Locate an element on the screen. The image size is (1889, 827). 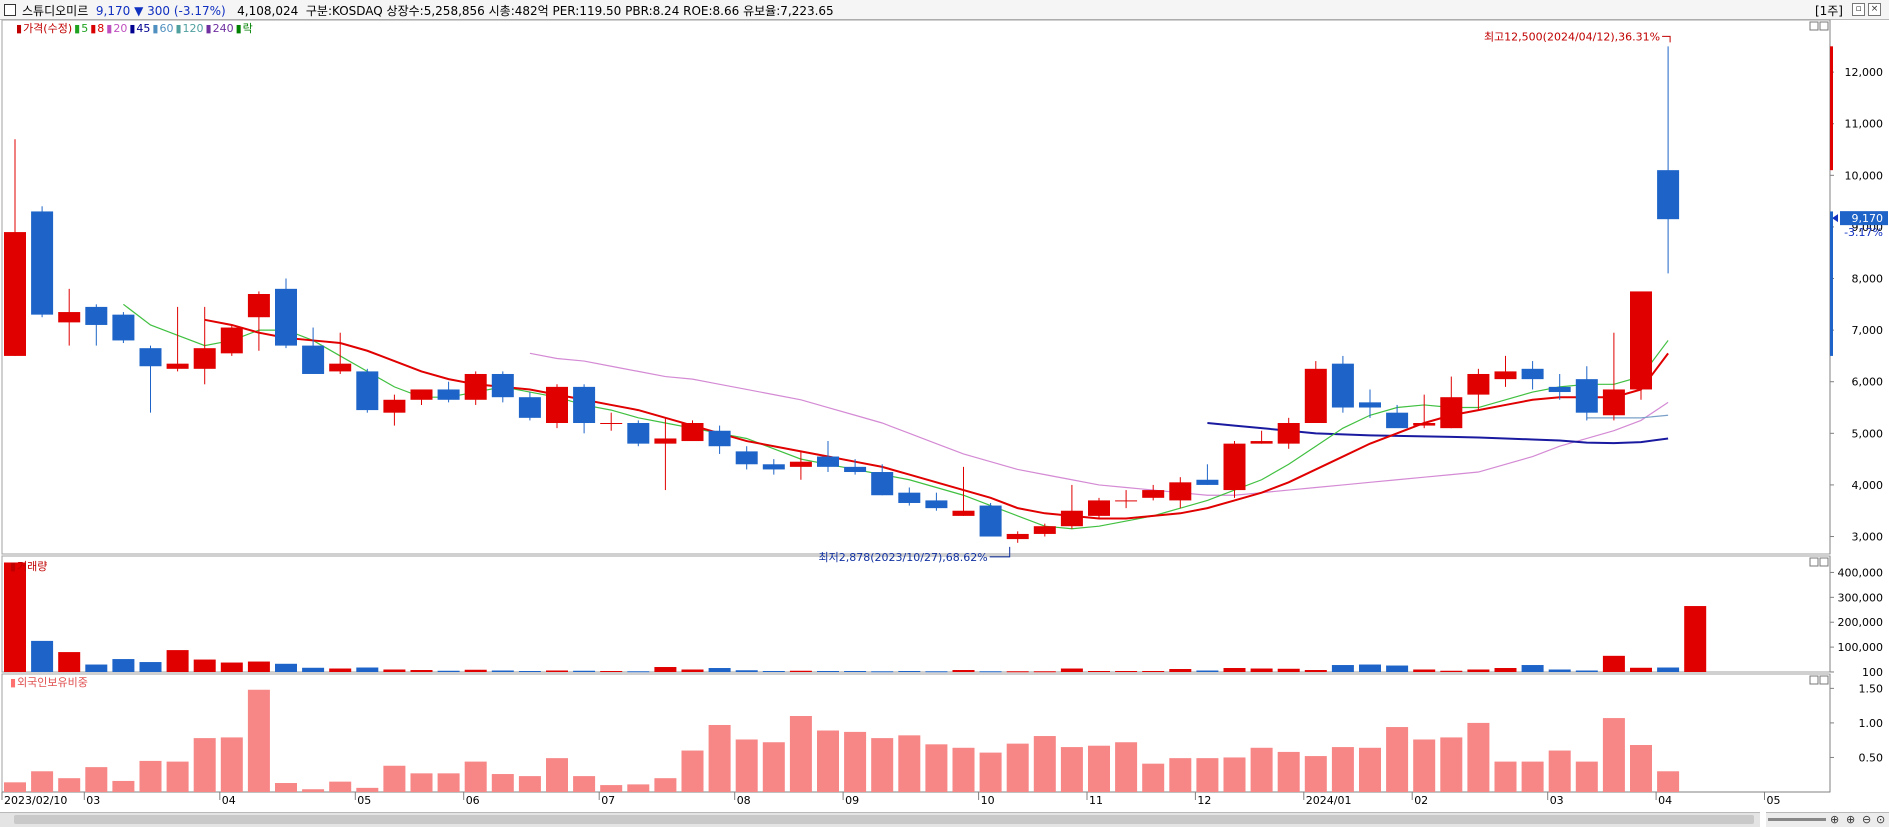
legend-item: ▮45 is located at coordinates (140, 28).